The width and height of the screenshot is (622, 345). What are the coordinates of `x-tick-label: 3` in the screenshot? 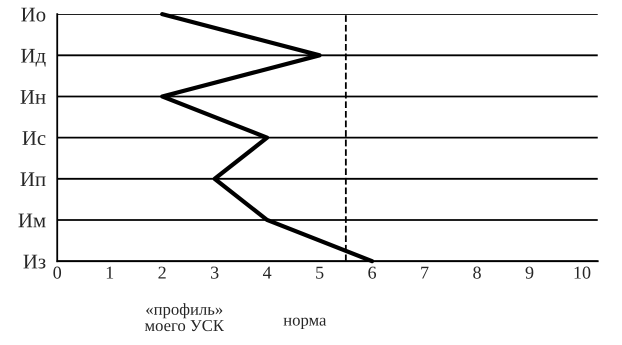 It's located at (214, 272).